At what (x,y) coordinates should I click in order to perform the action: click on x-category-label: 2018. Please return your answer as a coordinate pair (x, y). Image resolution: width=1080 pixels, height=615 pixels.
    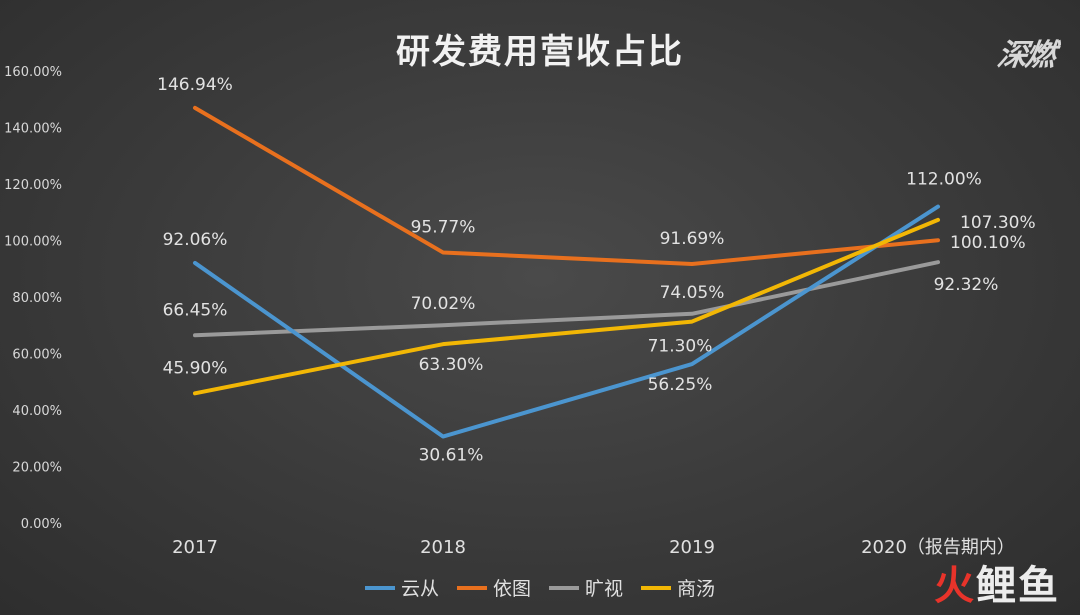
    Looking at the image, I should click on (443, 547).